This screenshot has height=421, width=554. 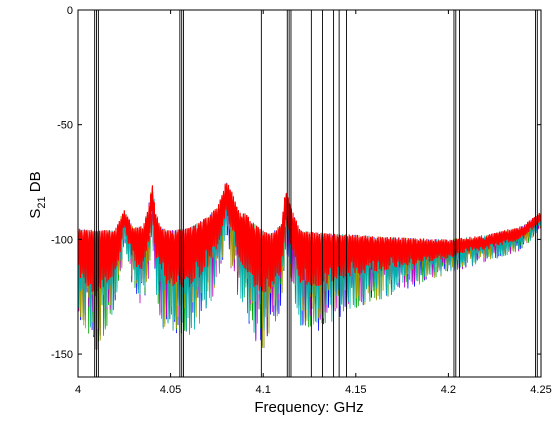 I want to click on y-axis-label-subscript: 21, so click(x=42, y=202).